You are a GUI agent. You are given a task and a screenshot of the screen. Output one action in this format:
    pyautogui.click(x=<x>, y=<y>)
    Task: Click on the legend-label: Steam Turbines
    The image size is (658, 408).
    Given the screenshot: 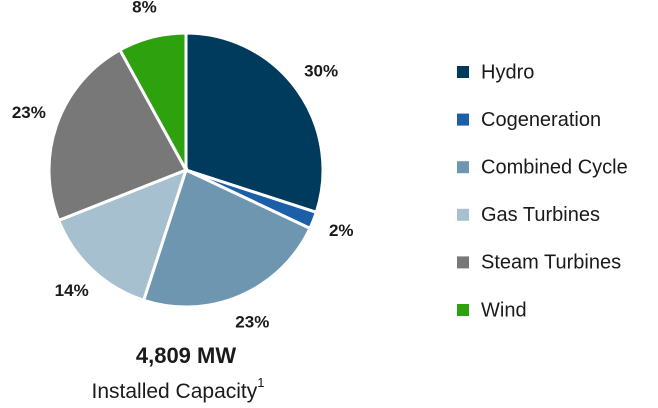 What is the action you would take?
    pyautogui.click(x=551, y=263)
    